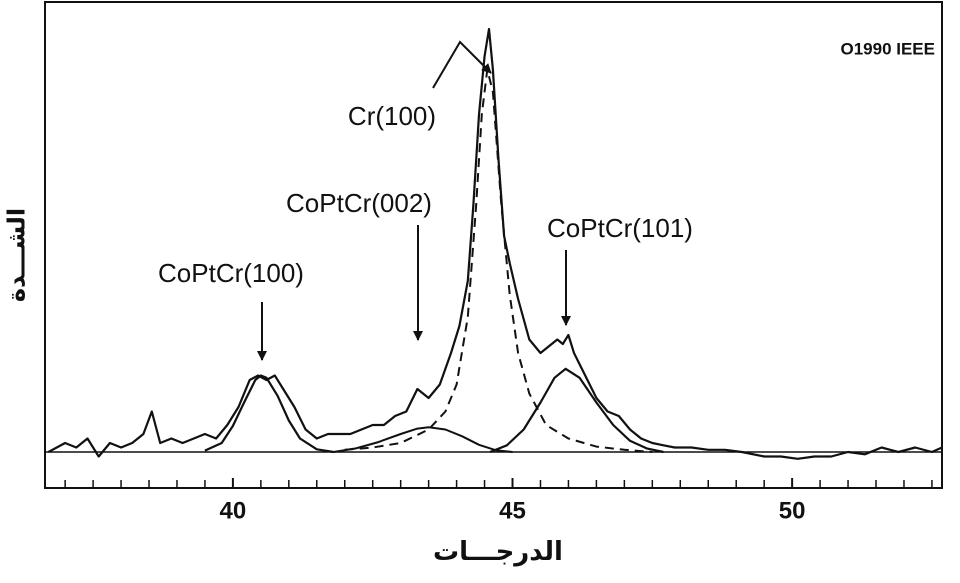  I want to click on copyright: O1990 IEEE, so click(887, 48).